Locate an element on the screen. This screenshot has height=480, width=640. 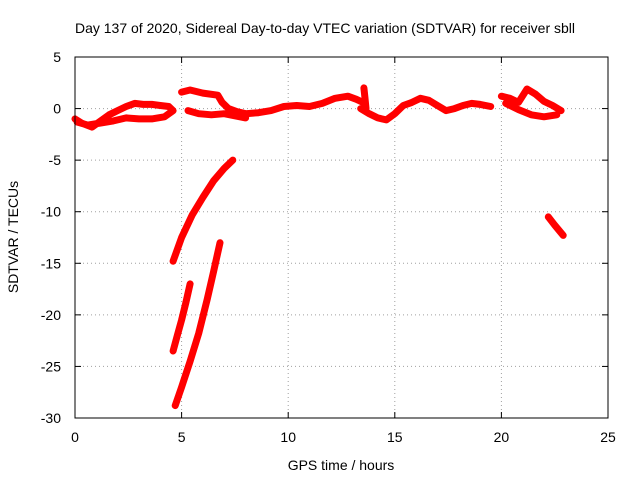
y-tick-label: -10 is located at coordinates (51, 212).